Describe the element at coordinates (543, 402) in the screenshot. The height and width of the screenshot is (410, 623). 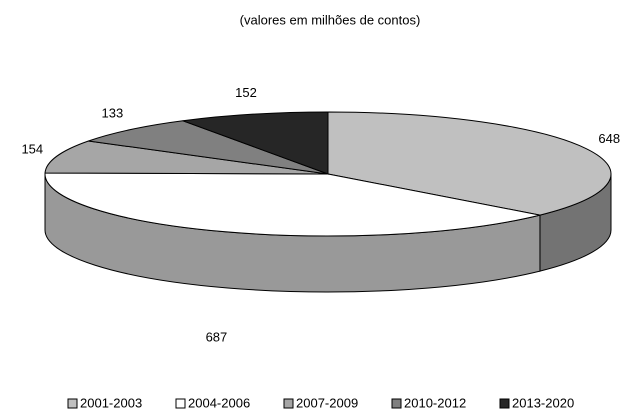
I see `legend-label: 2013-2020` at that location.